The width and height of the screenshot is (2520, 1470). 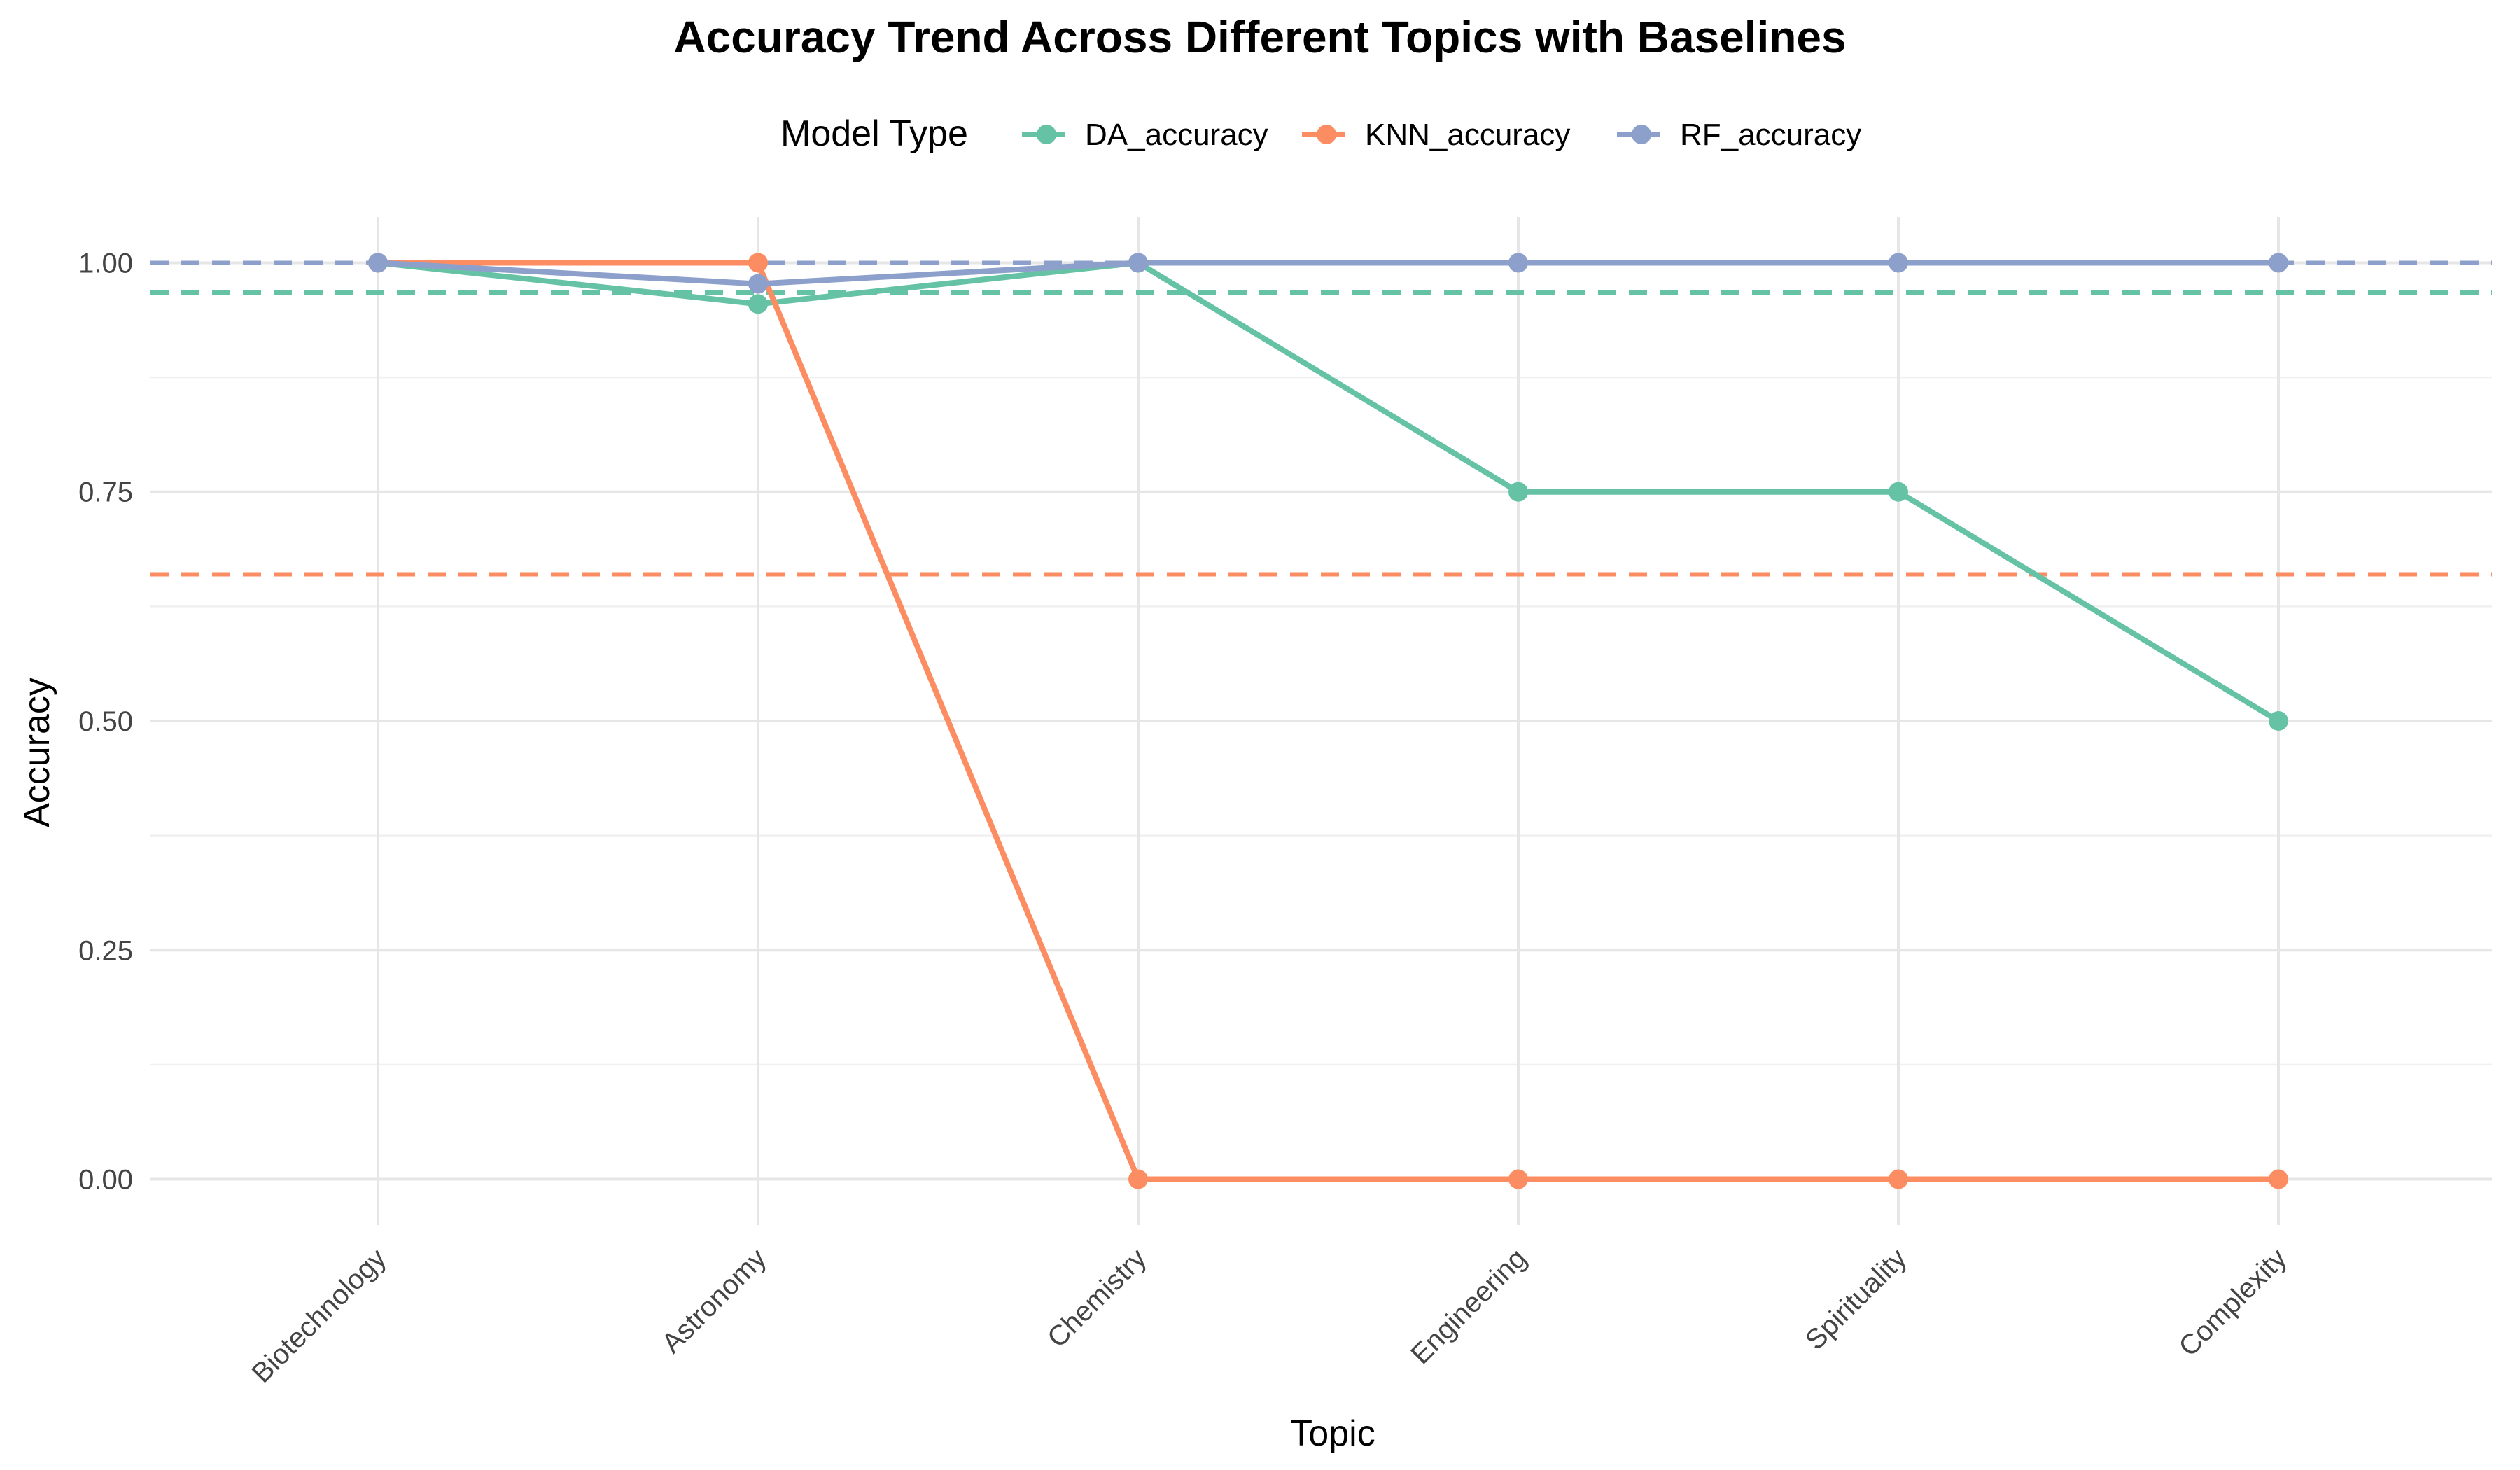 What do you see at coordinates (1468, 1306) in the screenshot?
I see `x-tick-label: Engineering` at bounding box center [1468, 1306].